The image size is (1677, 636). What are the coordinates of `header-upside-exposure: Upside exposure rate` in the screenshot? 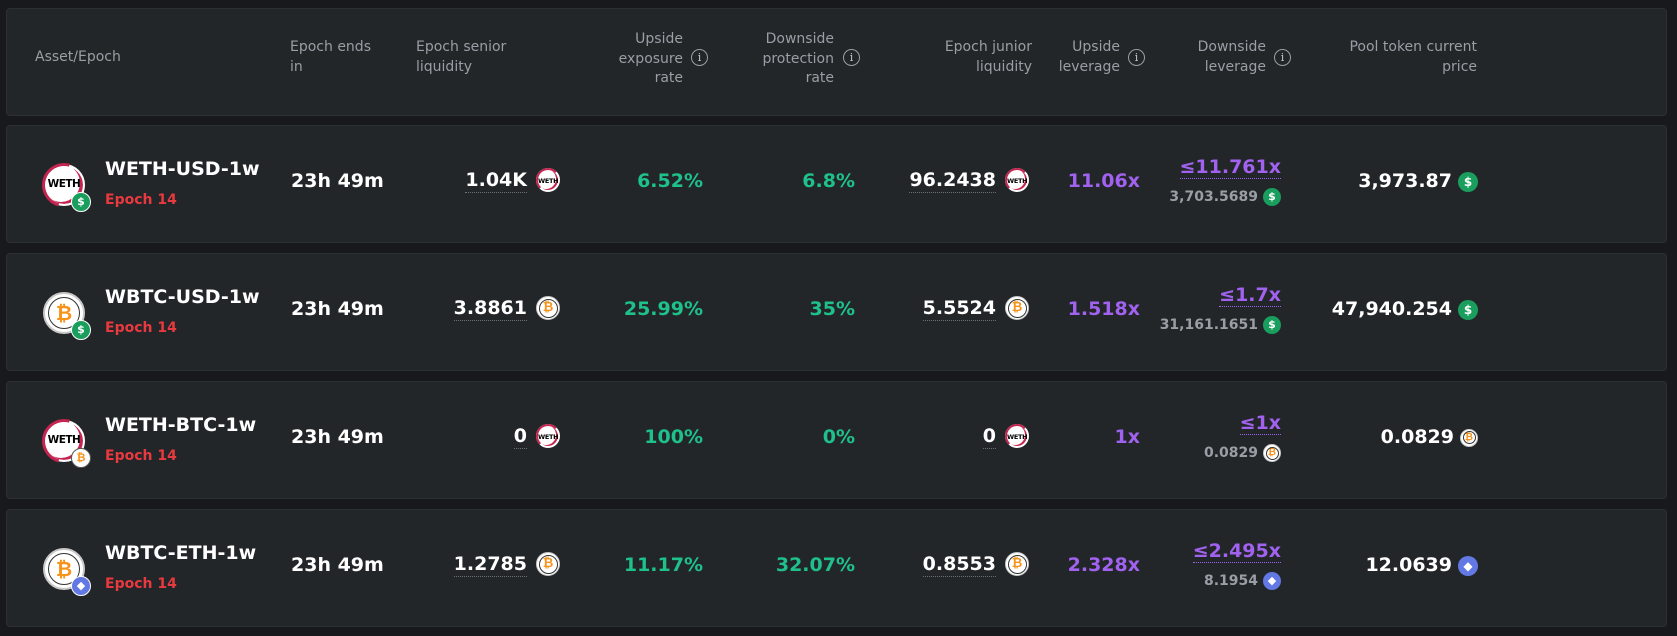 It's located at (650, 58).